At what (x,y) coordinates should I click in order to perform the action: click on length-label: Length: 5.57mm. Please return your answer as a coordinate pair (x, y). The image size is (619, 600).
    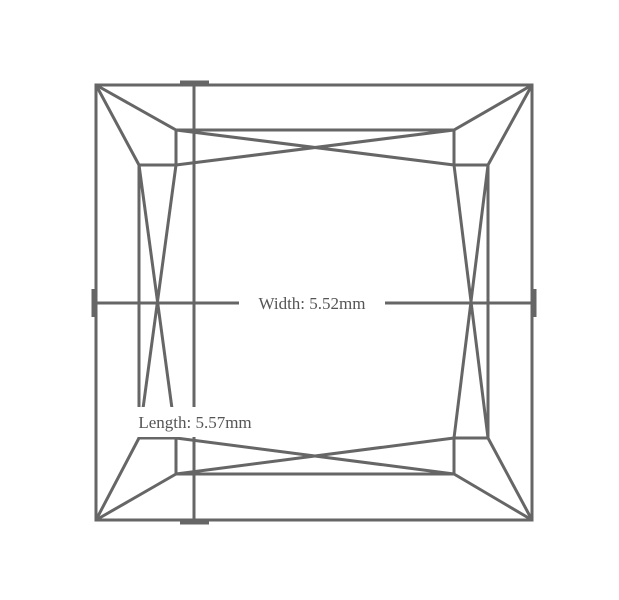
    Looking at the image, I should click on (194, 422).